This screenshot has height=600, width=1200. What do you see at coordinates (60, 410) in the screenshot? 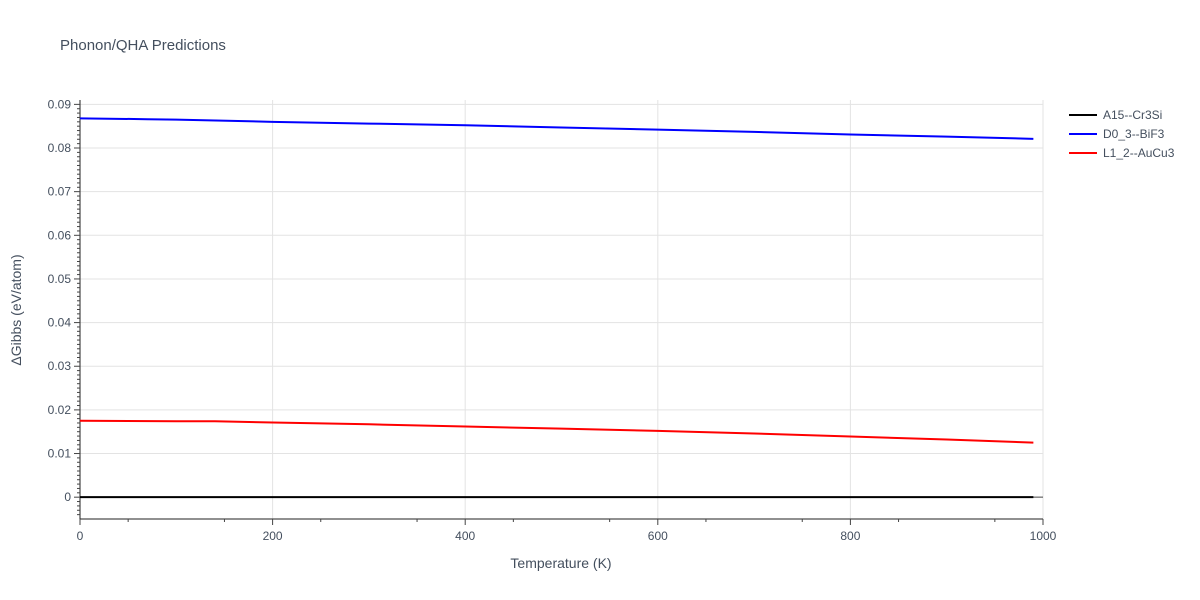
I see `y-tick-label: 0.02` at bounding box center [60, 410].